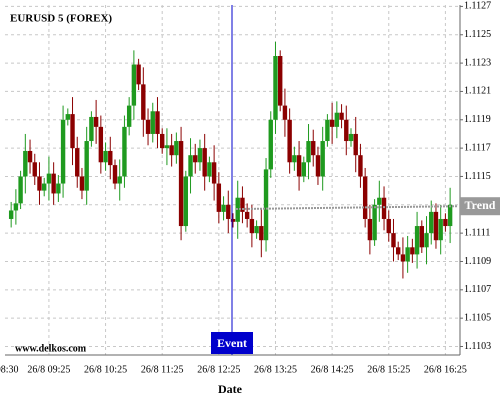 The width and height of the screenshot is (500, 400). Describe the element at coordinates (477, 62) in the screenshot. I see `y-tick-label: 1.1123` at that location.